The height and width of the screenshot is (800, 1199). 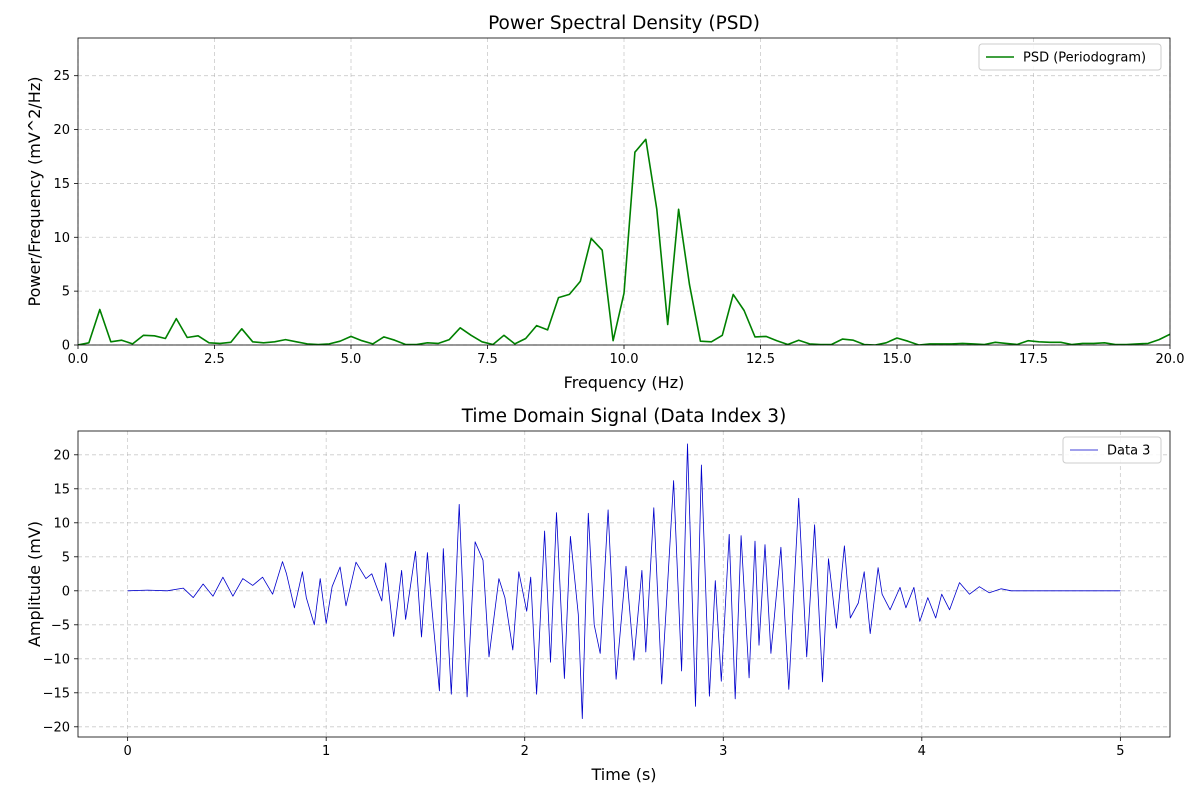 I want to click on x-tick-label: 1, so click(x=326, y=751).